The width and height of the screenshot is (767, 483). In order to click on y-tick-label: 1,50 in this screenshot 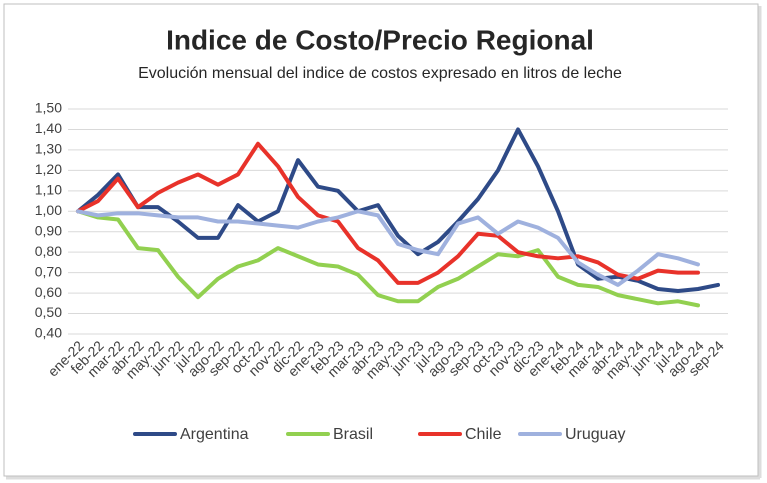, I will do `click(48, 108)`.